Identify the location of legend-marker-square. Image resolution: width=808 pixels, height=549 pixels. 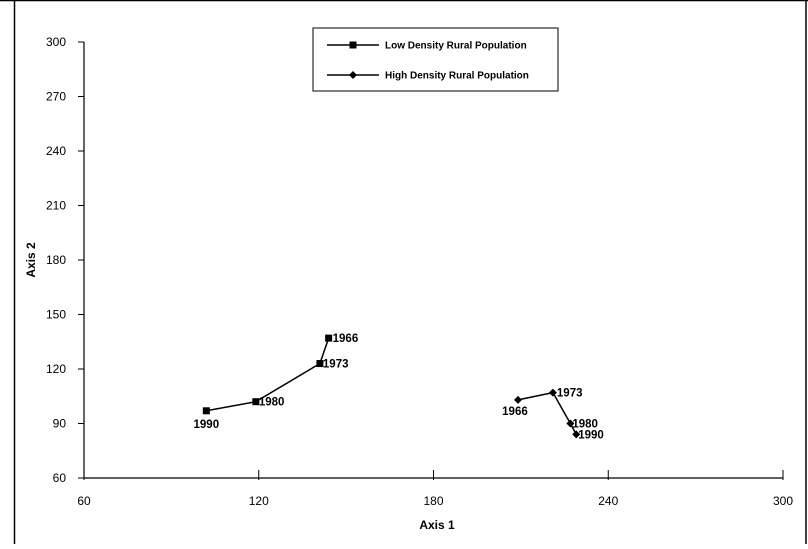
(353, 45).